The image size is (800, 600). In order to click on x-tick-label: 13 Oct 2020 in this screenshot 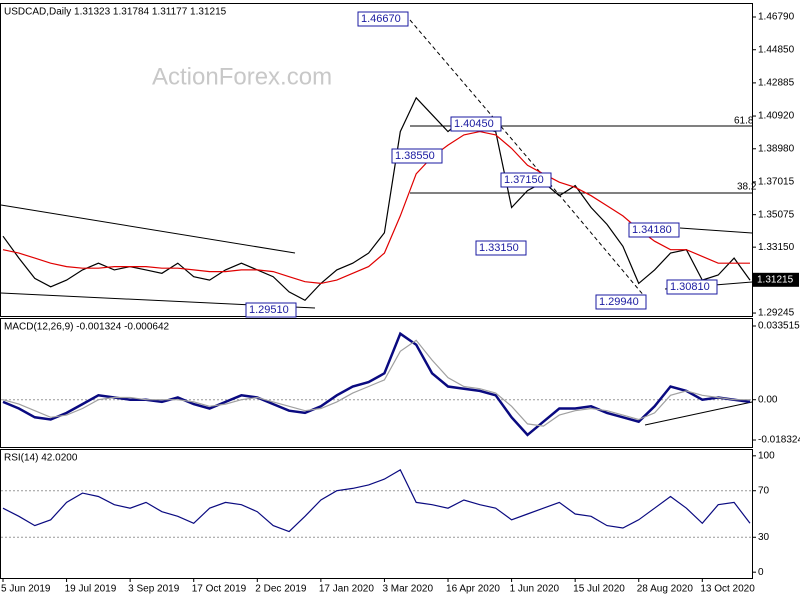, I will do `click(727, 589)`.